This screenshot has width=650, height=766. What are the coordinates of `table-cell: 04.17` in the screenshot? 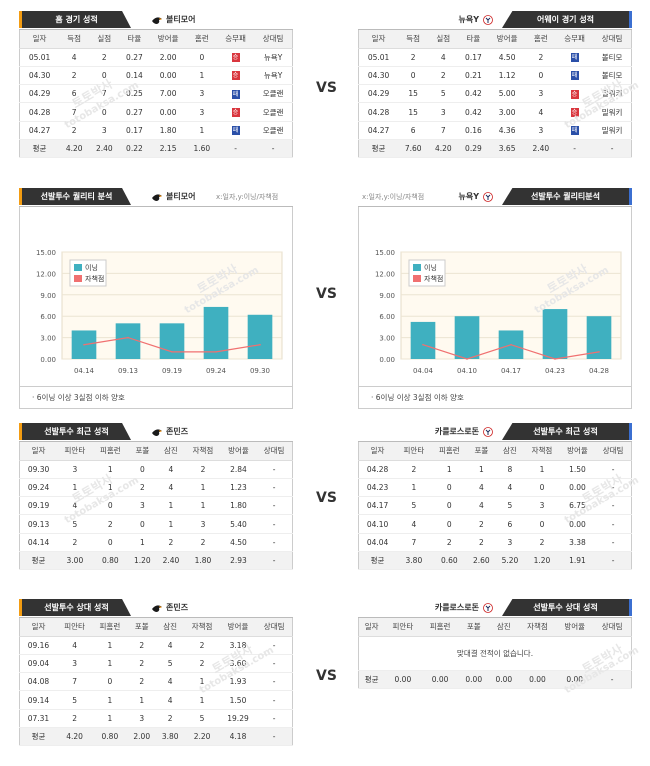 It's located at (377, 506).